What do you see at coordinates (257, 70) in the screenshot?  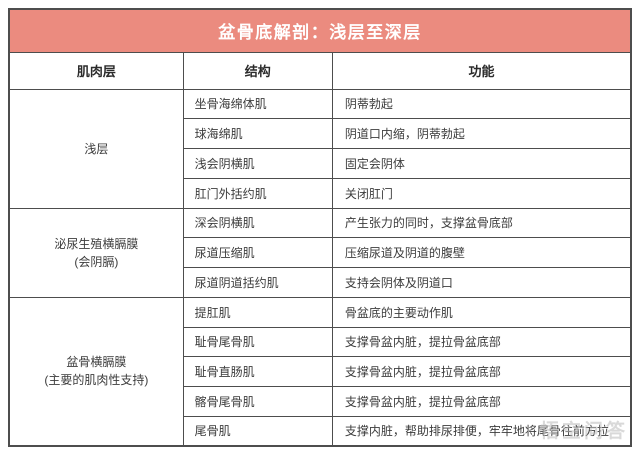 I see `column-header-structure: 结构` at bounding box center [257, 70].